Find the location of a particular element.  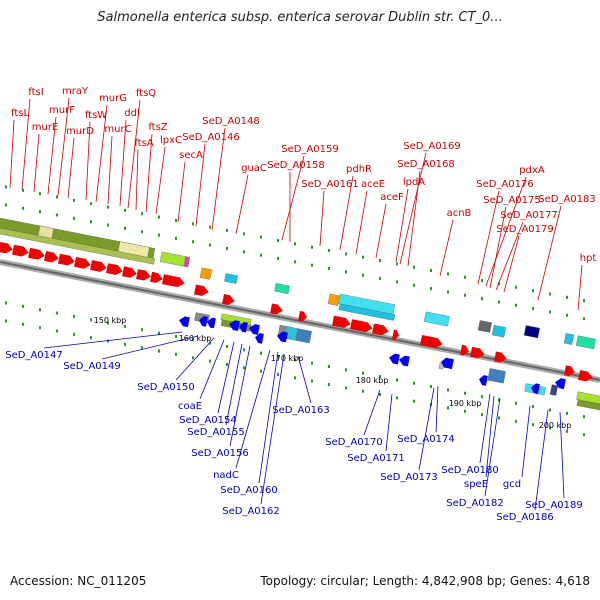

reverse-gene-label: SeD_A0147 is located at coordinates (34, 355).